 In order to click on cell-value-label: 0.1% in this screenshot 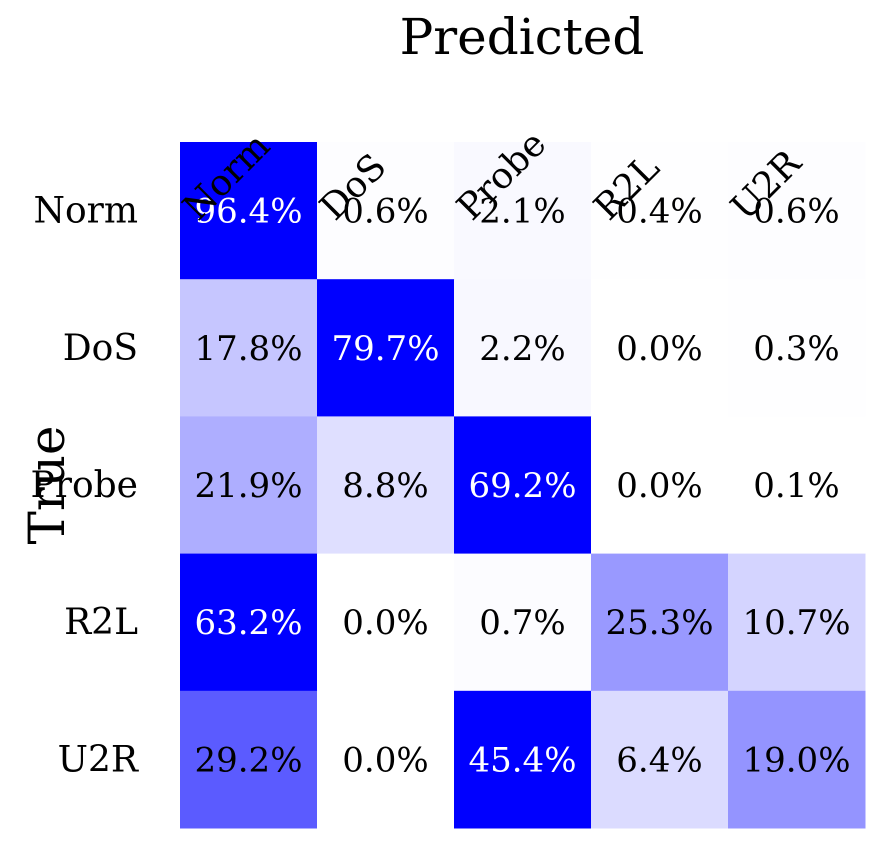, I will do `click(796, 486)`.